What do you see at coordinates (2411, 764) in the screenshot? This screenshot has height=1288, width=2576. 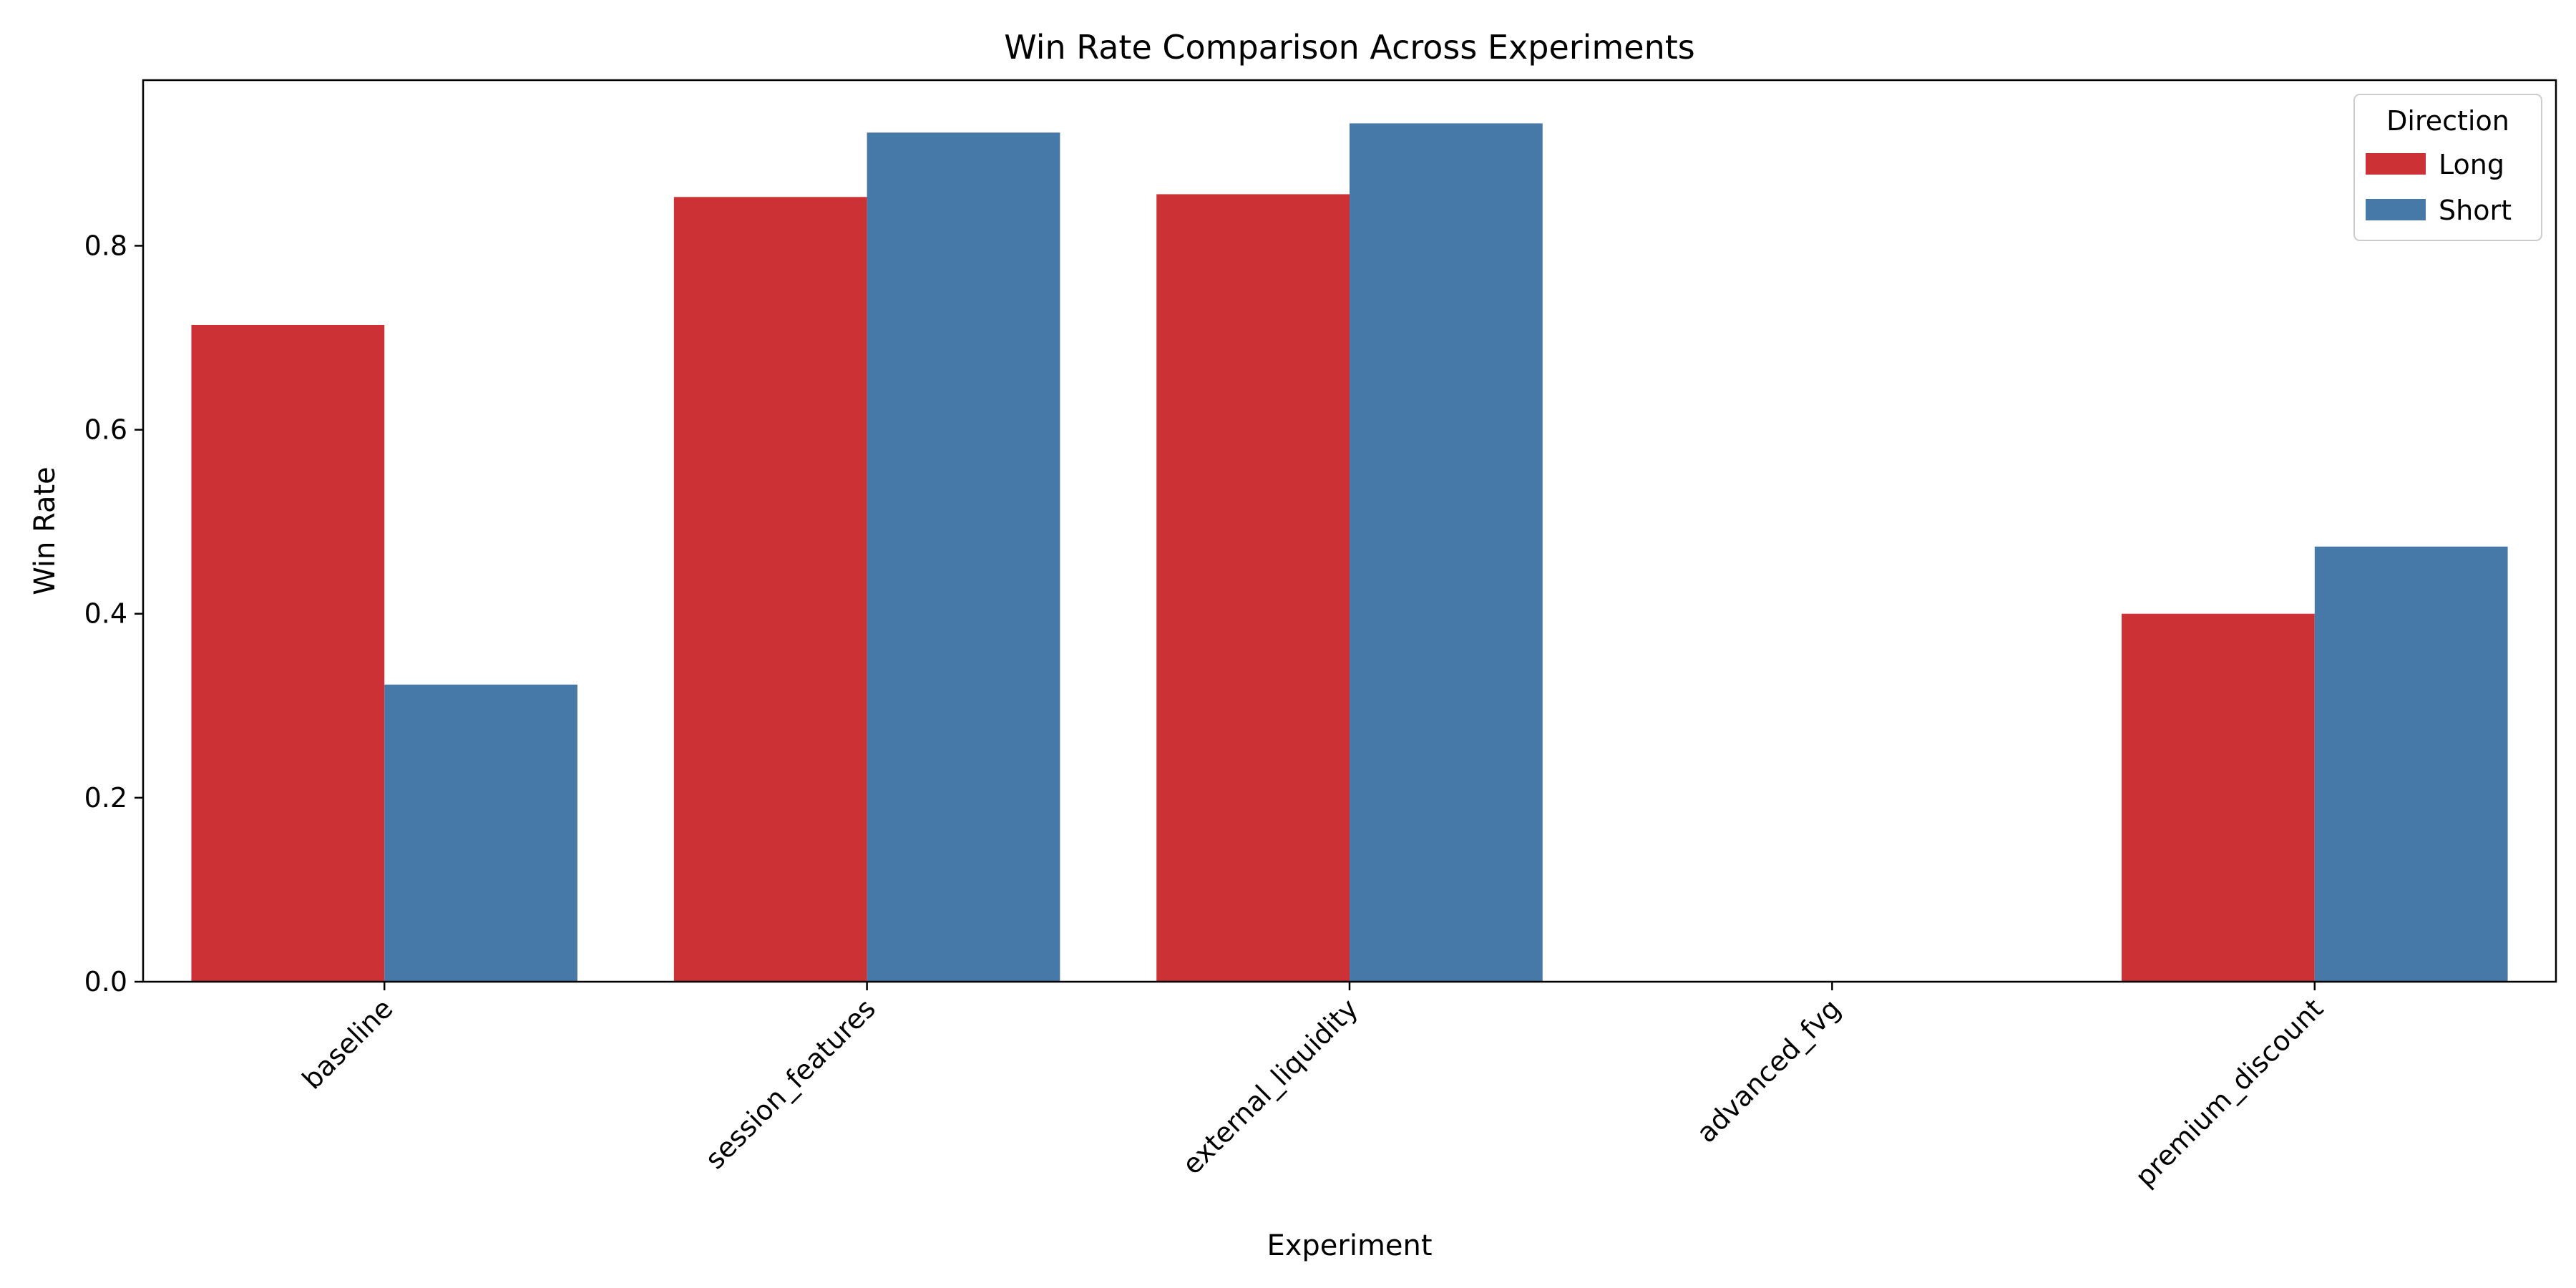 I see `bar-short-premium-discount` at bounding box center [2411, 764].